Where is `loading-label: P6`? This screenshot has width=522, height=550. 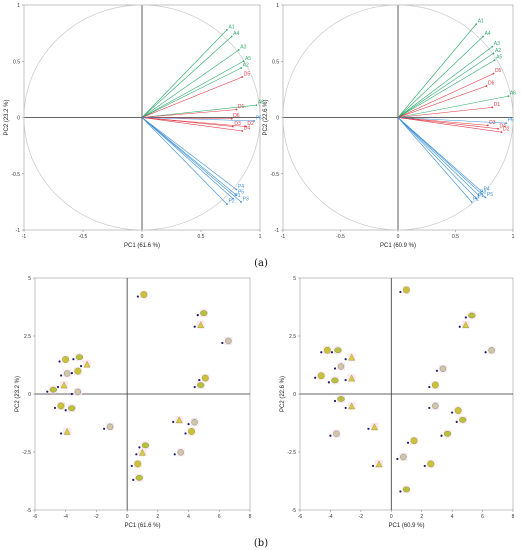 loading-label: P6 is located at coordinates (259, 118).